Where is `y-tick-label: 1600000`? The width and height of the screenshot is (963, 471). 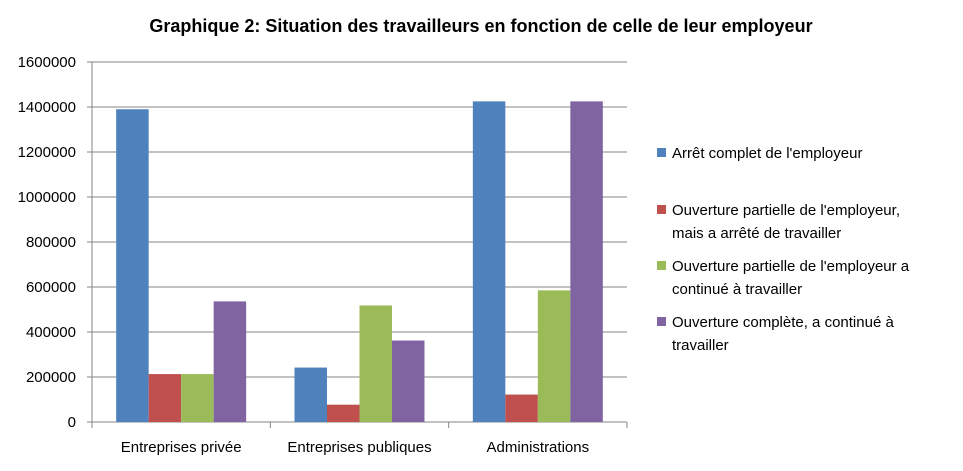 y-tick-label: 1600000 is located at coordinates (47, 62).